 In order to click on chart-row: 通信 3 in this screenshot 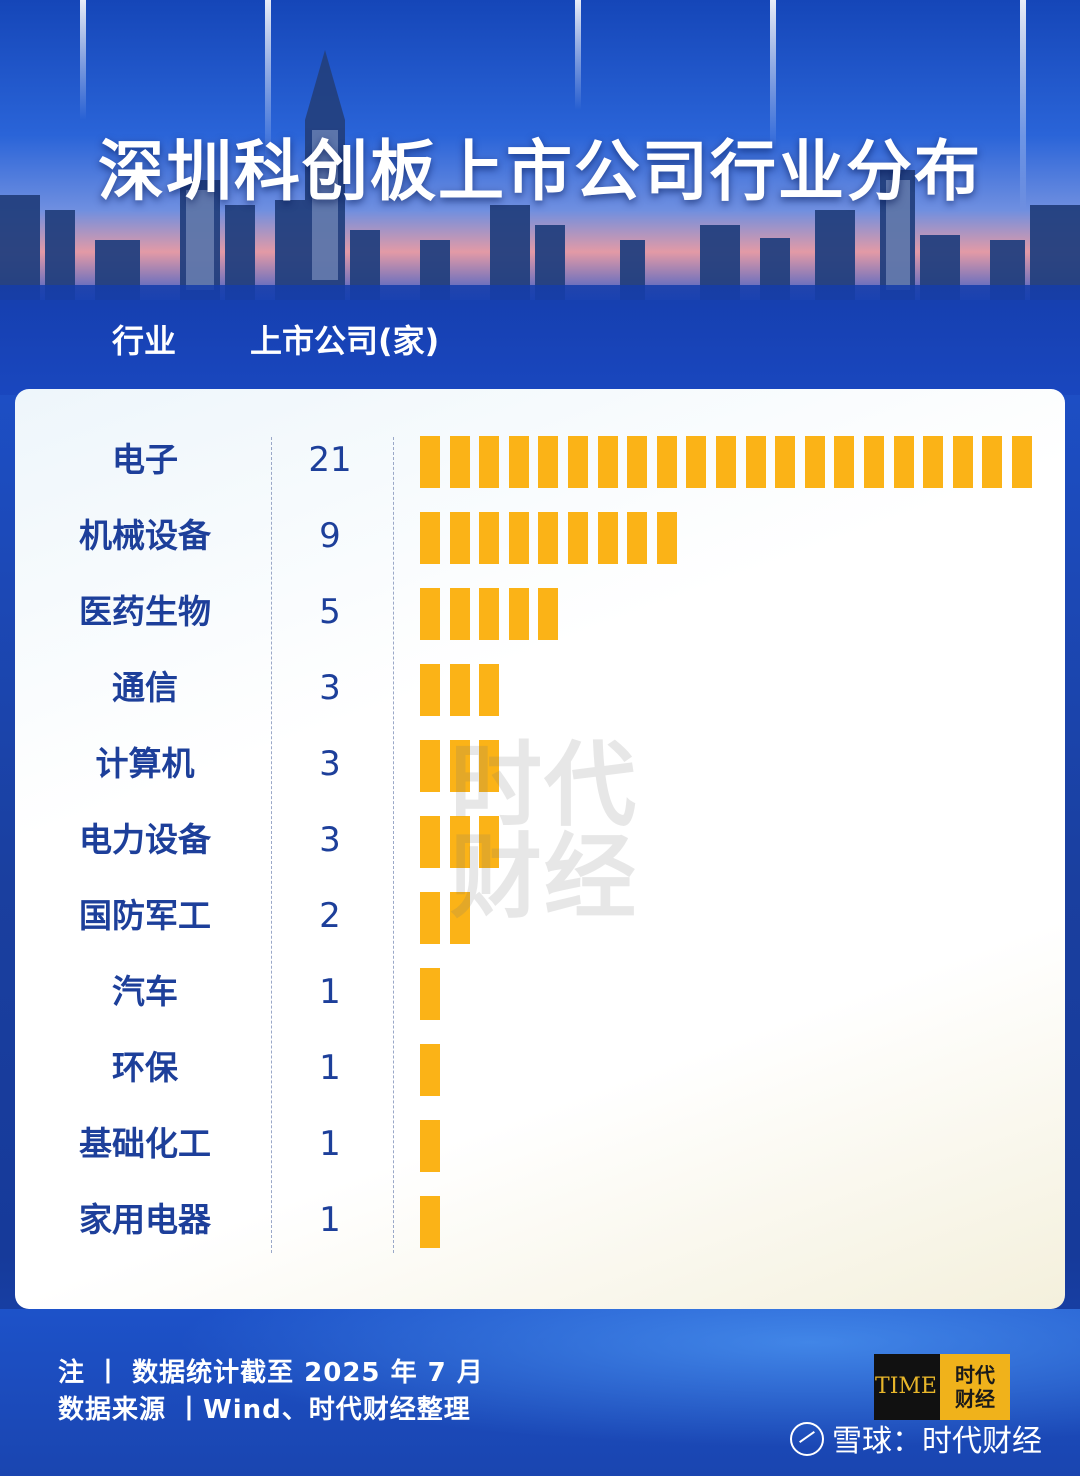, I will do `click(540, 688)`.